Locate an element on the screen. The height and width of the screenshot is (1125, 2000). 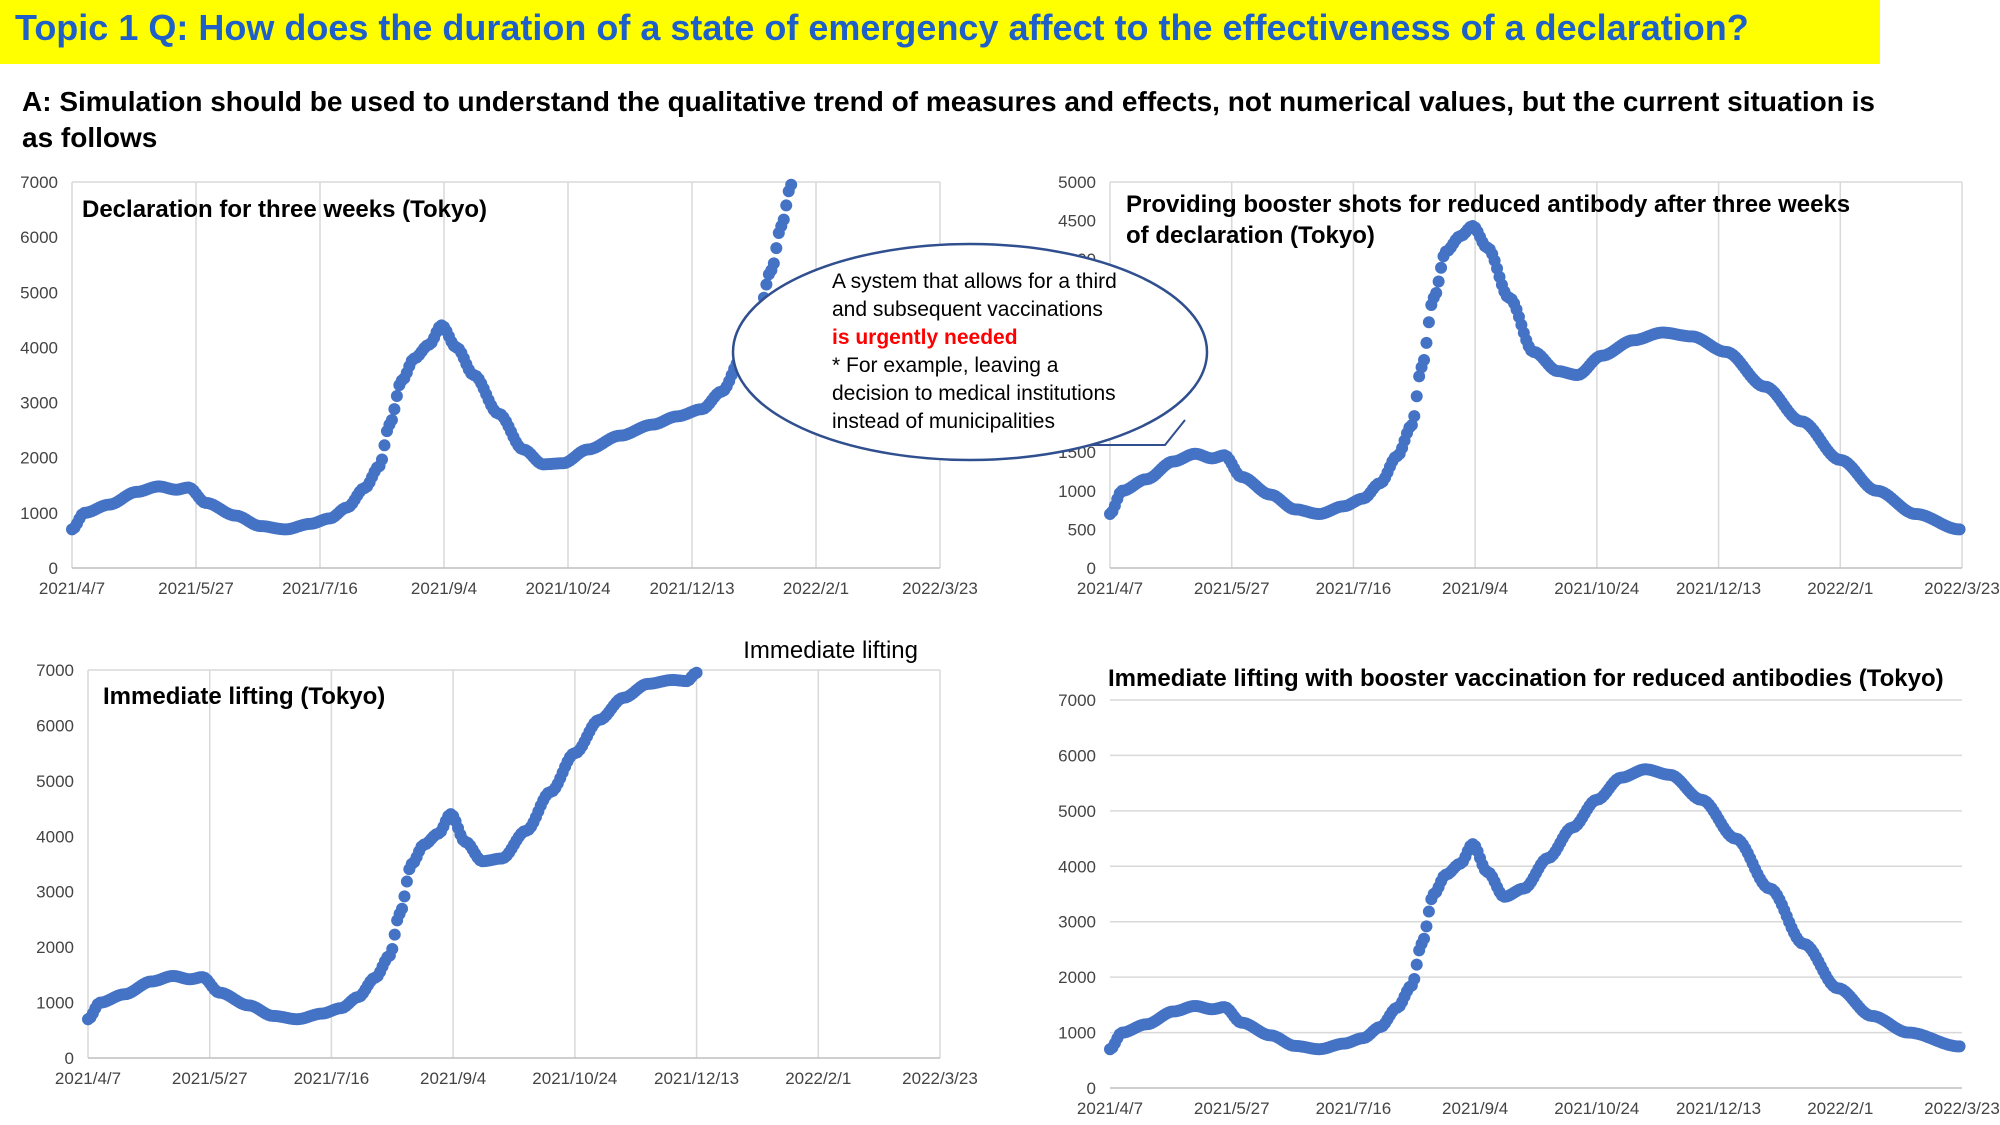
callout-highlight: is urgently needed is located at coordinates (925, 337).